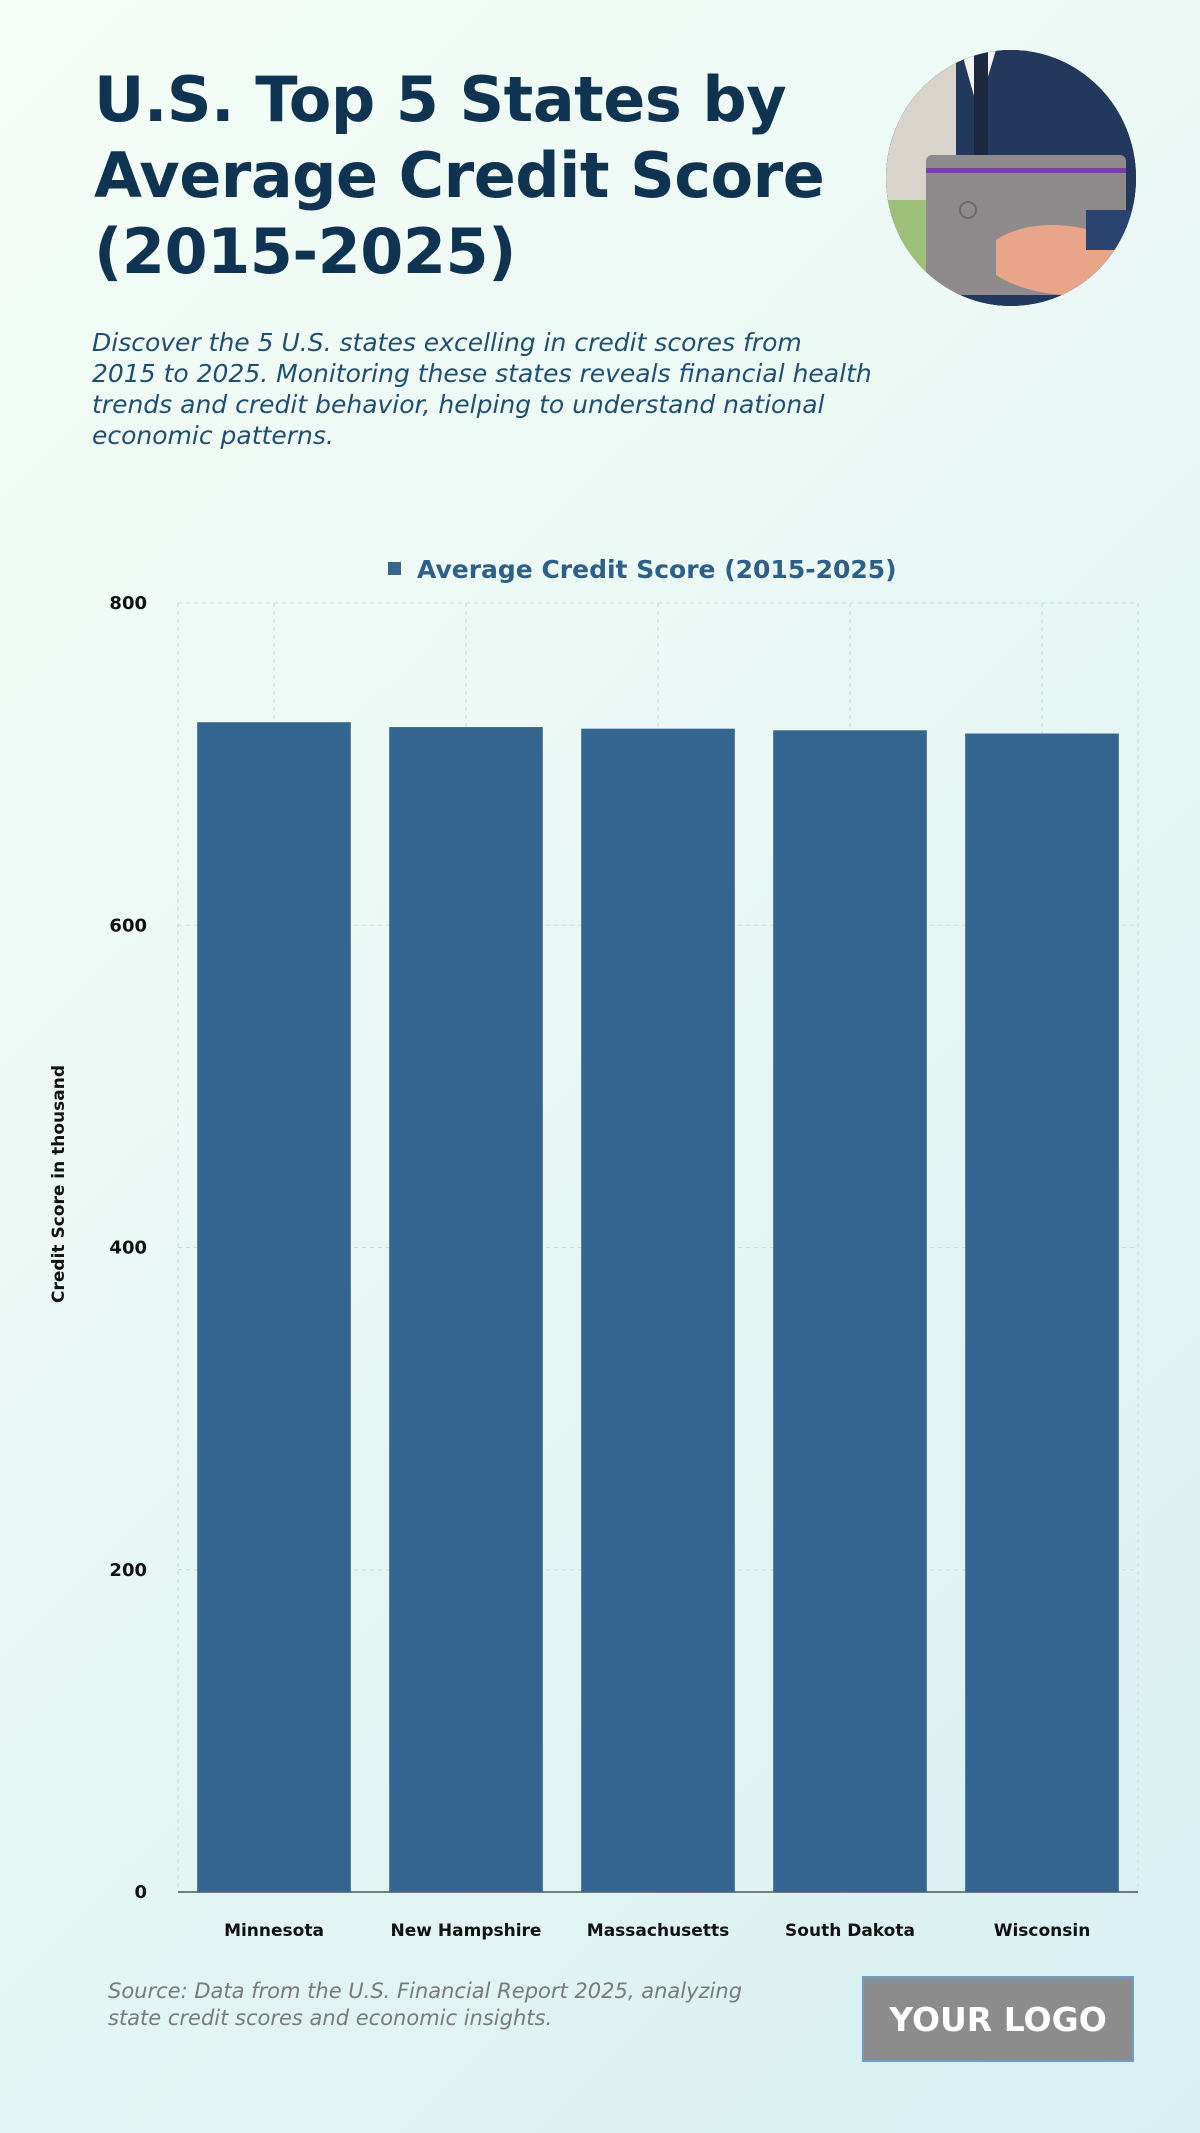 The height and width of the screenshot is (2133, 1200). What do you see at coordinates (466, 1310) in the screenshot?
I see `bar-new-hampshire` at bounding box center [466, 1310].